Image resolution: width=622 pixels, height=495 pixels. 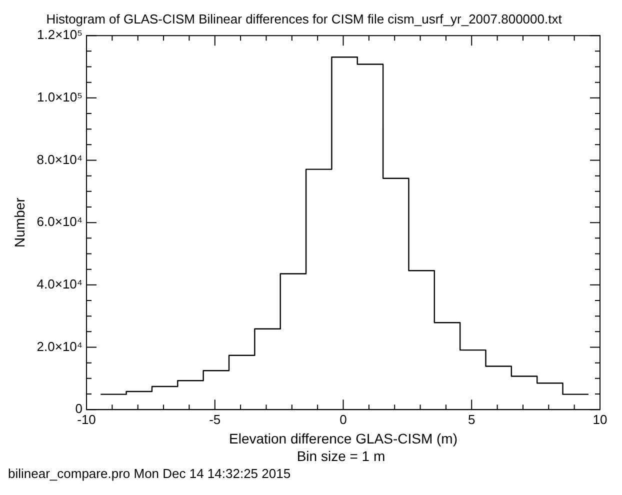 I want to click on x-tick-label: 10, so click(x=600, y=419).